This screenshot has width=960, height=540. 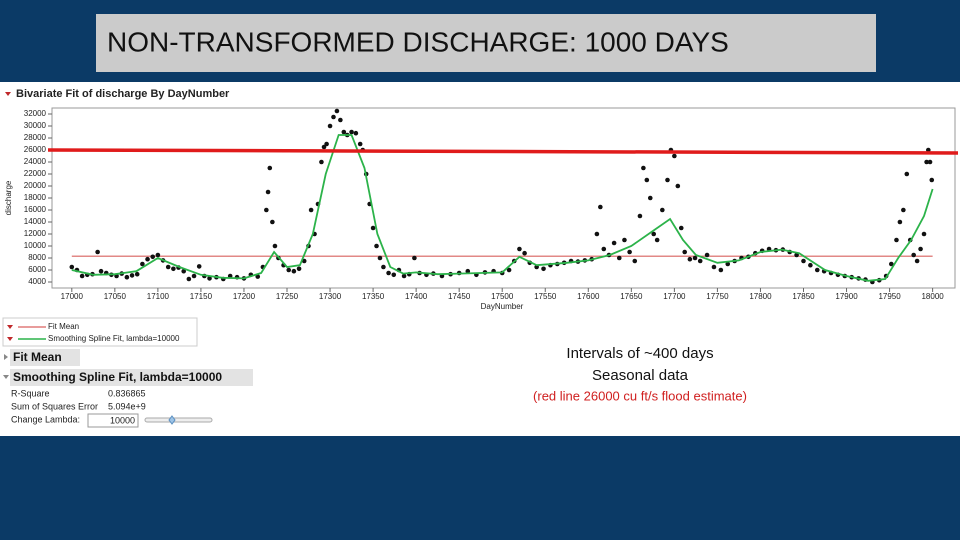 What do you see at coordinates (588, 296) in the screenshot?
I see `x-tick-label: 17600` at bounding box center [588, 296].